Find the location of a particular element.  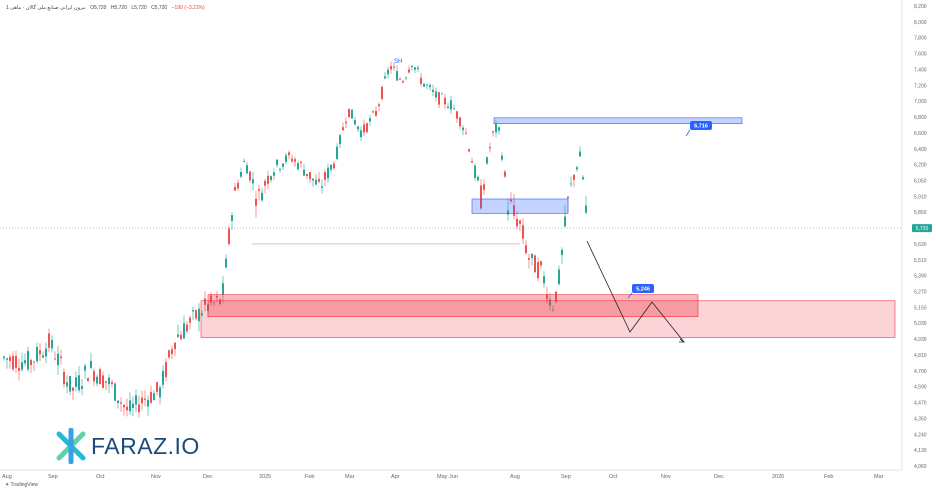

time-tick-label: Feb is located at coordinates (309, 477).